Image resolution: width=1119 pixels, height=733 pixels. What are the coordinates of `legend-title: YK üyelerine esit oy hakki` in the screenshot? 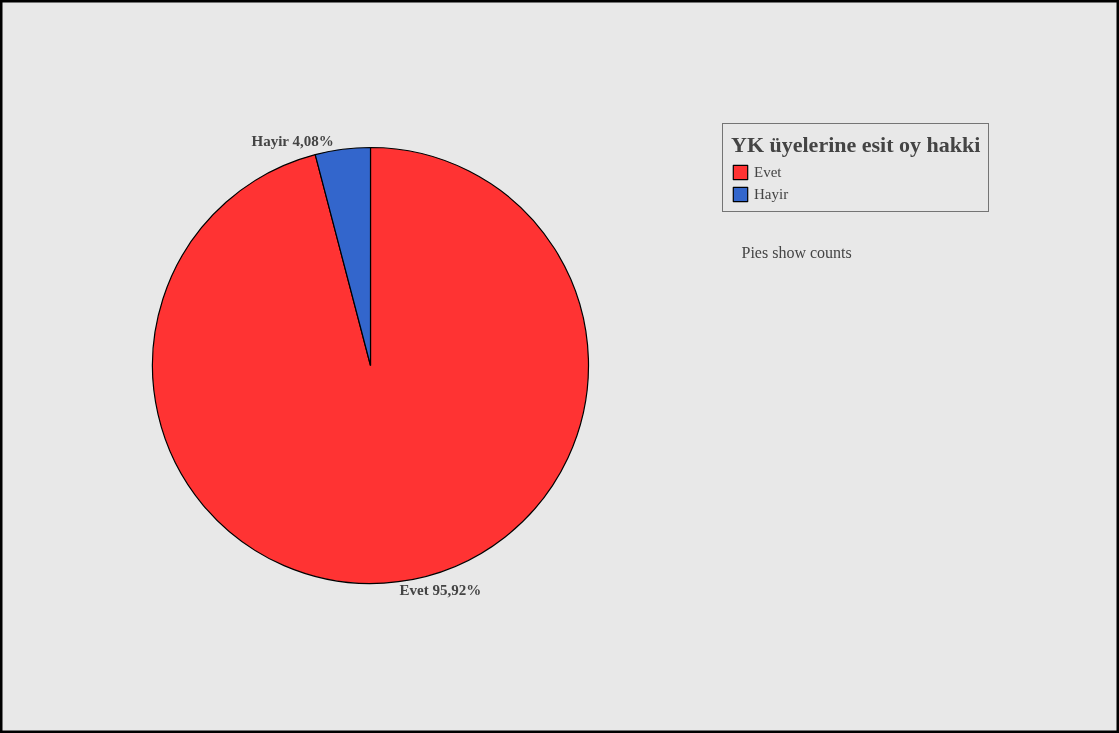 It's located at (856, 145).